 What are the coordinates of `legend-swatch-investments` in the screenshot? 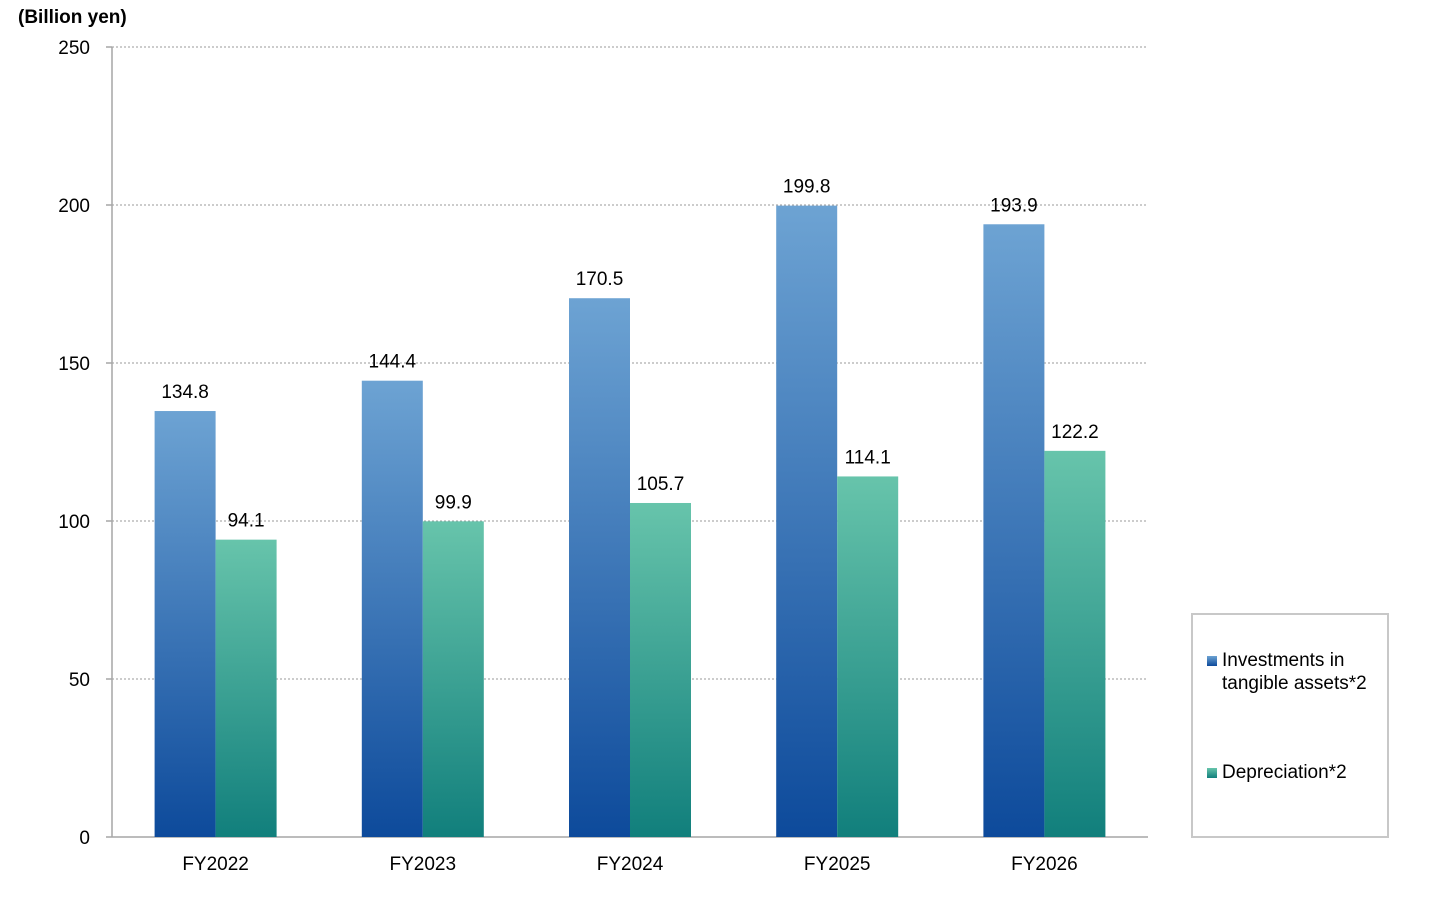 It's located at (1212, 661).